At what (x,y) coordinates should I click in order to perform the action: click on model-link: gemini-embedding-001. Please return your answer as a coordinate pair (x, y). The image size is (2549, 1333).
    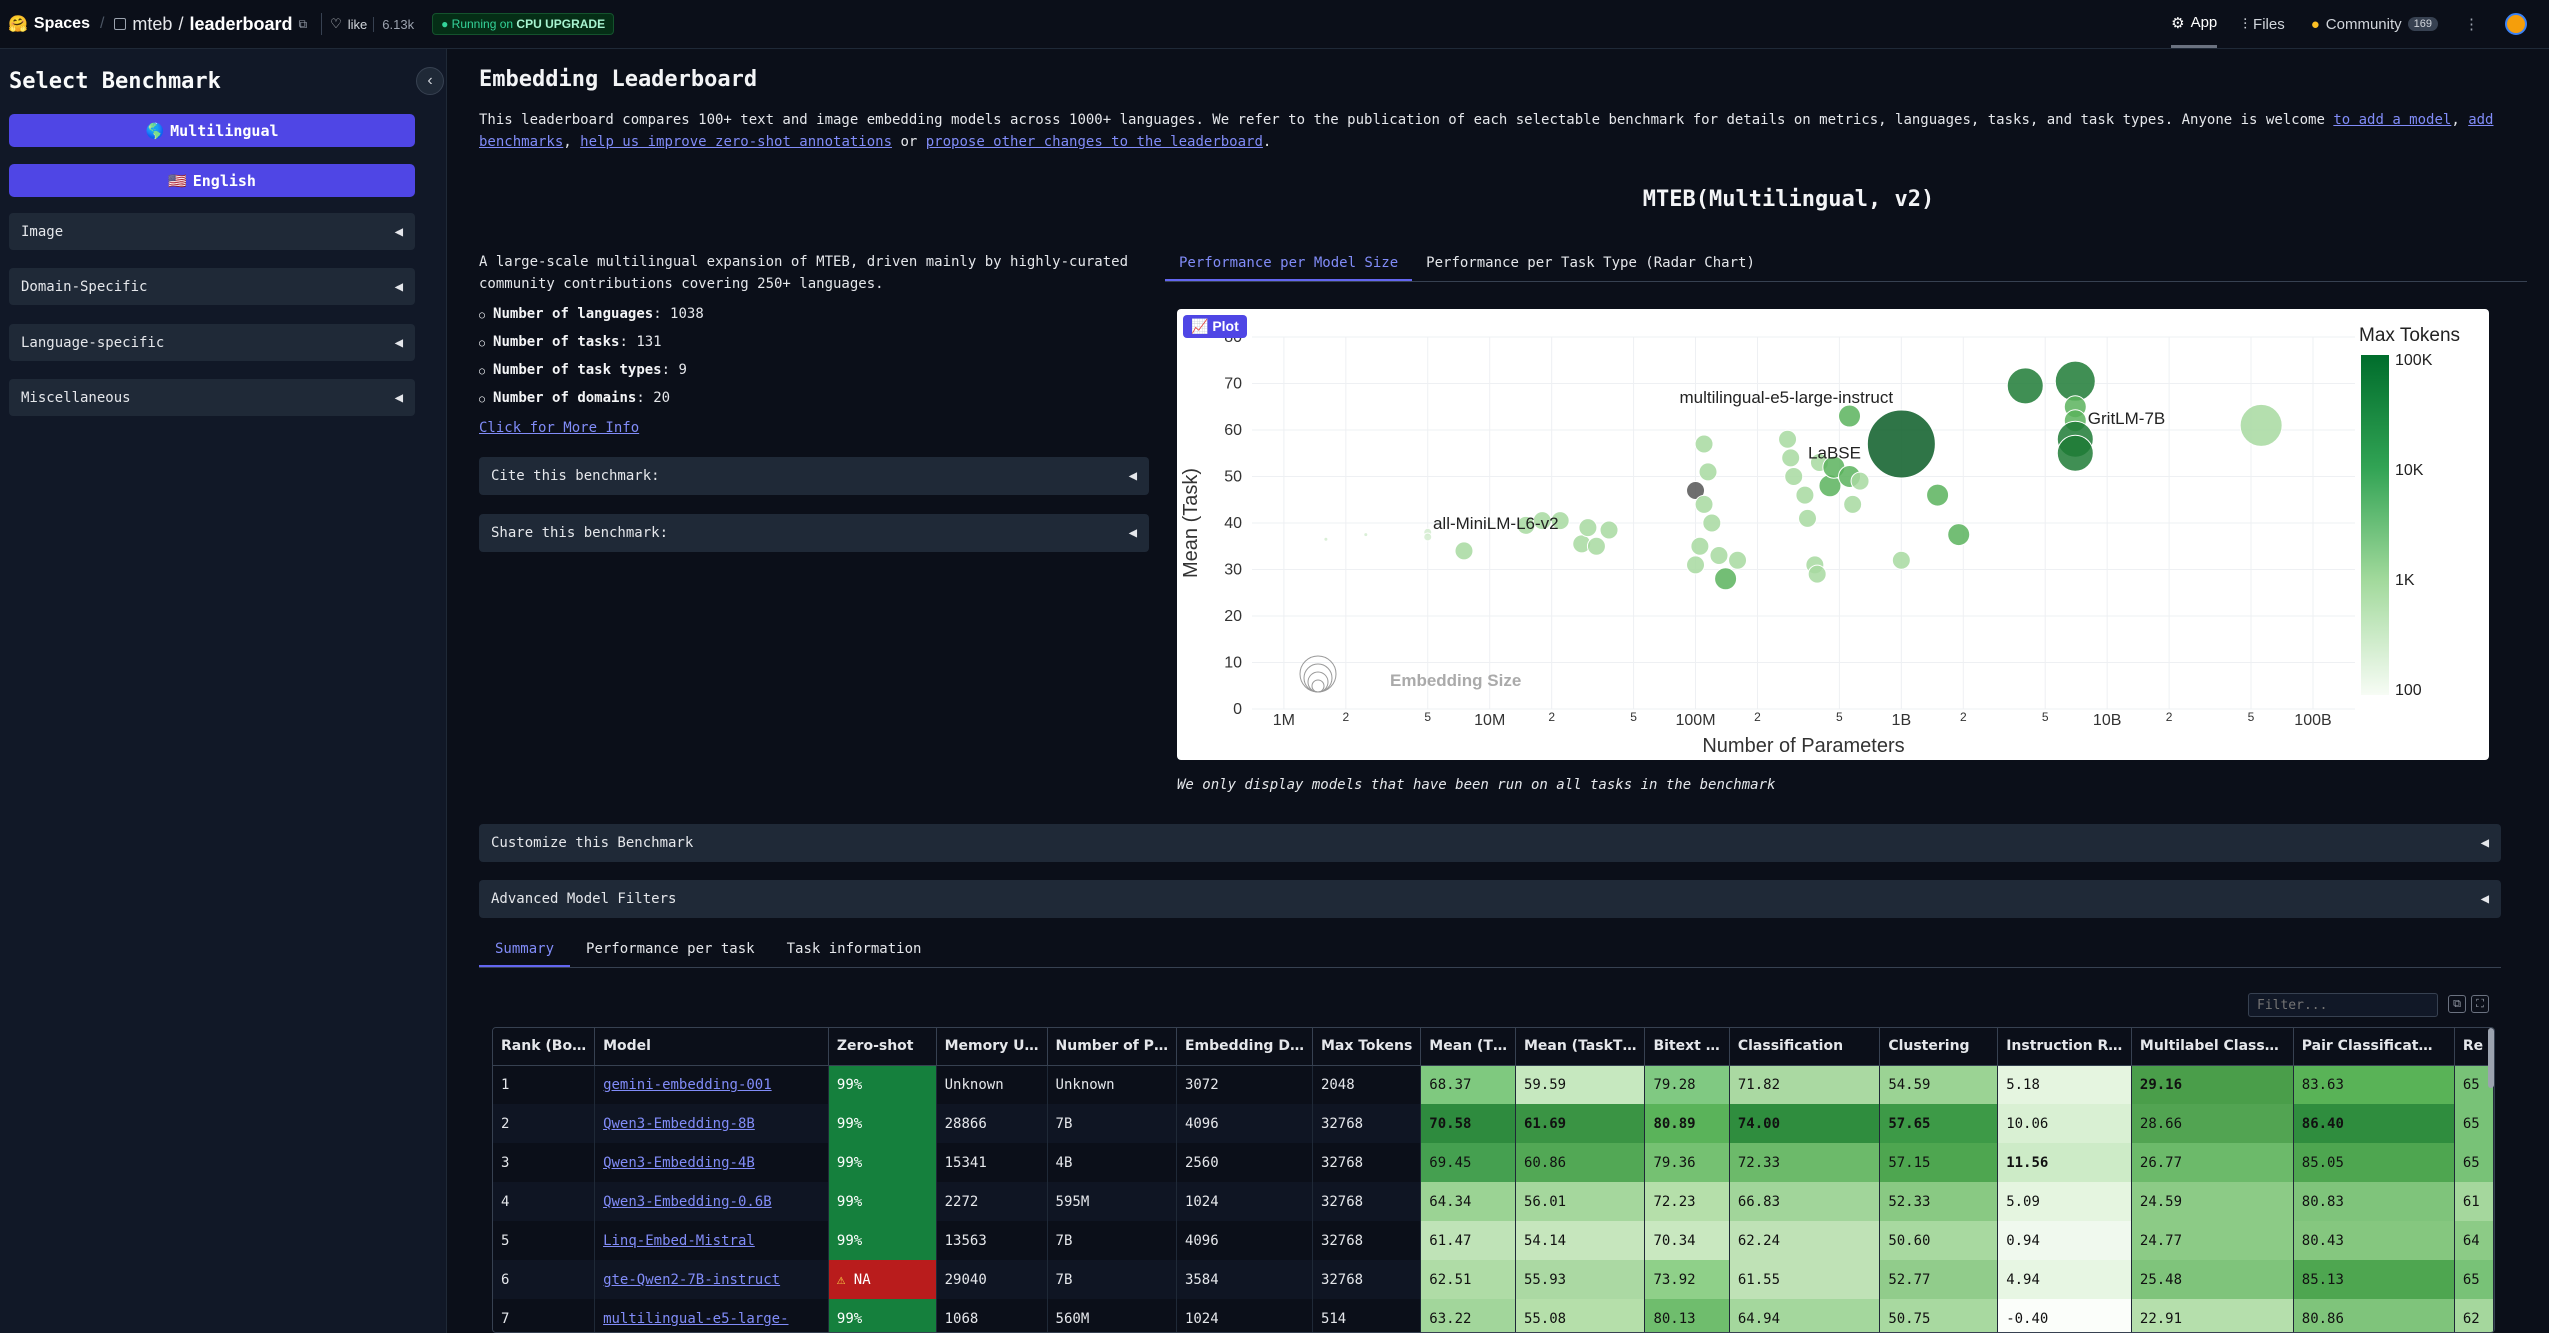
    Looking at the image, I should click on (687, 1084).